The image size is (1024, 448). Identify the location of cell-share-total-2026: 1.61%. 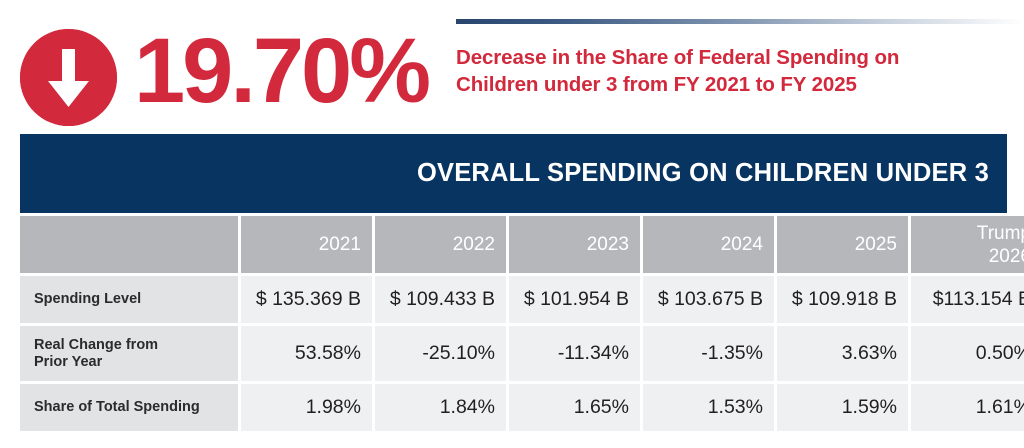
(967, 407).